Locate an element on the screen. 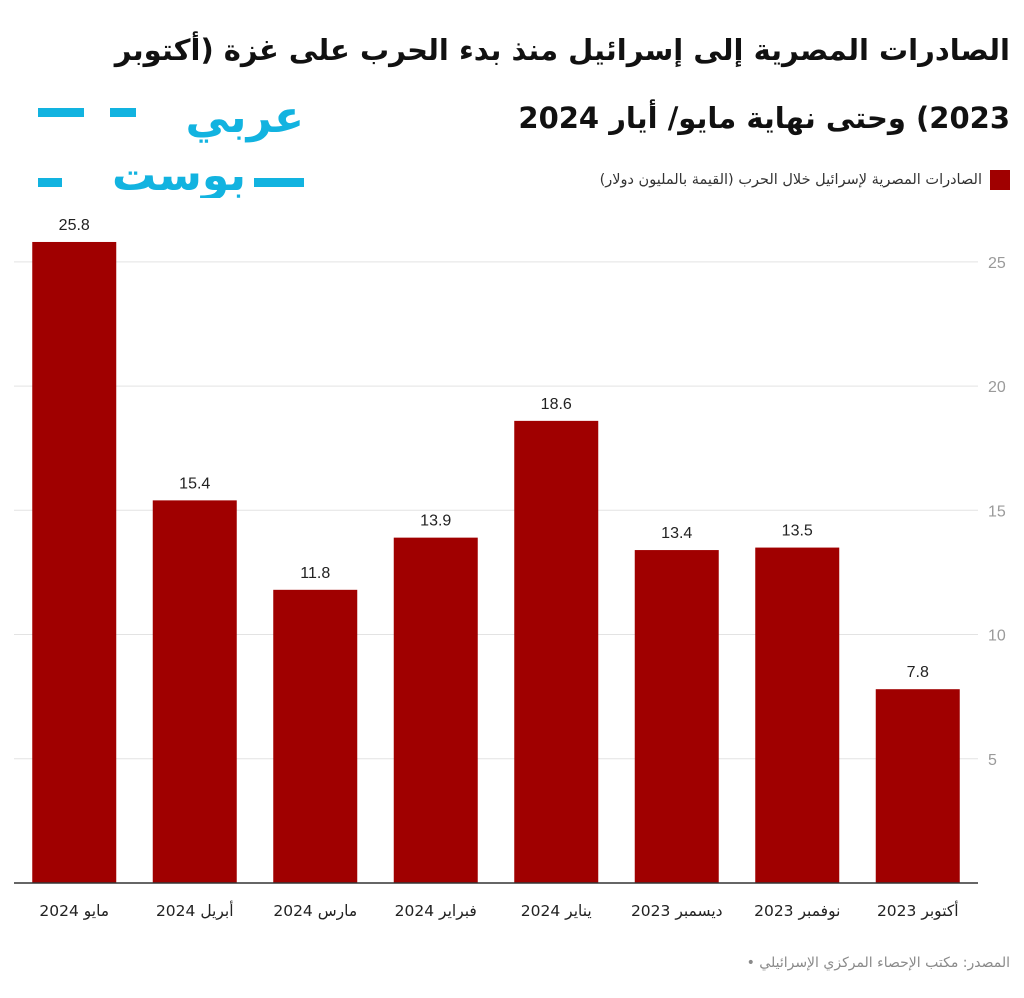 This screenshot has width=1024, height=998. y-tick-label: 5 is located at coordinates (992, 760).